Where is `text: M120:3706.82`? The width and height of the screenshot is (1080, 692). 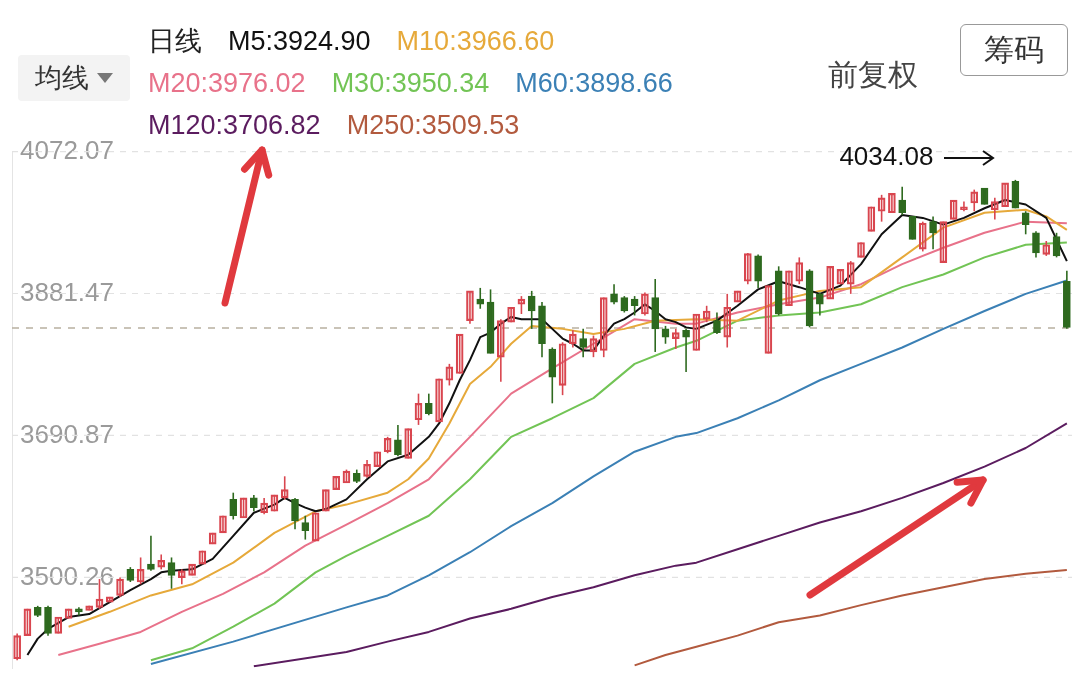
text: M120:3706.82 is located at coordinates (234, 125).